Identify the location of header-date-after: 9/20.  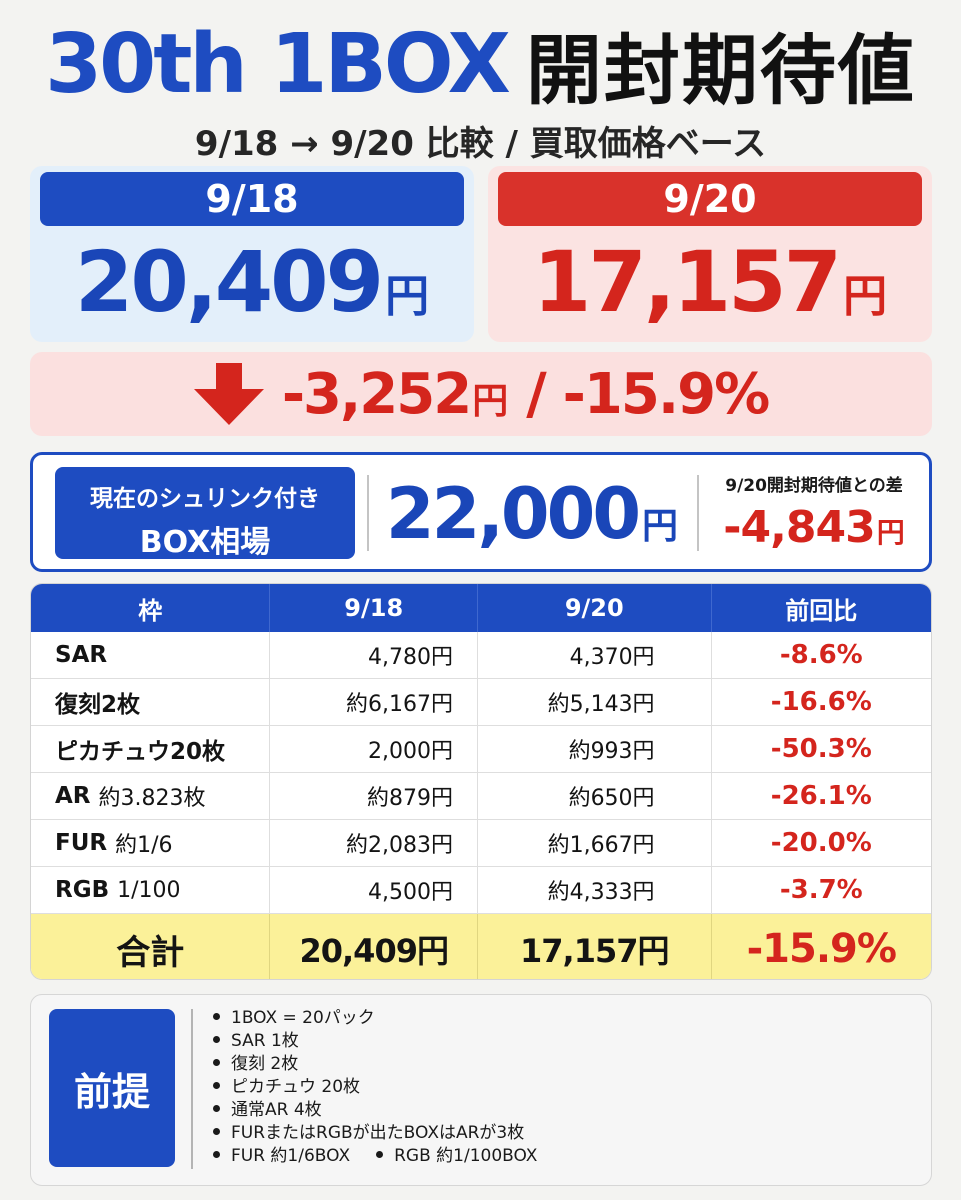
(595, 608).